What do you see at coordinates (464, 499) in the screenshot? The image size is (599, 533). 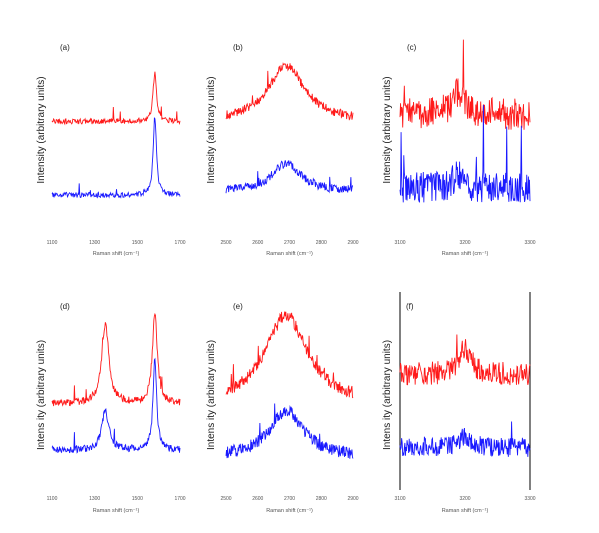 I see `panel-f-tick-1: 3200` at bounding box center [464, 499].